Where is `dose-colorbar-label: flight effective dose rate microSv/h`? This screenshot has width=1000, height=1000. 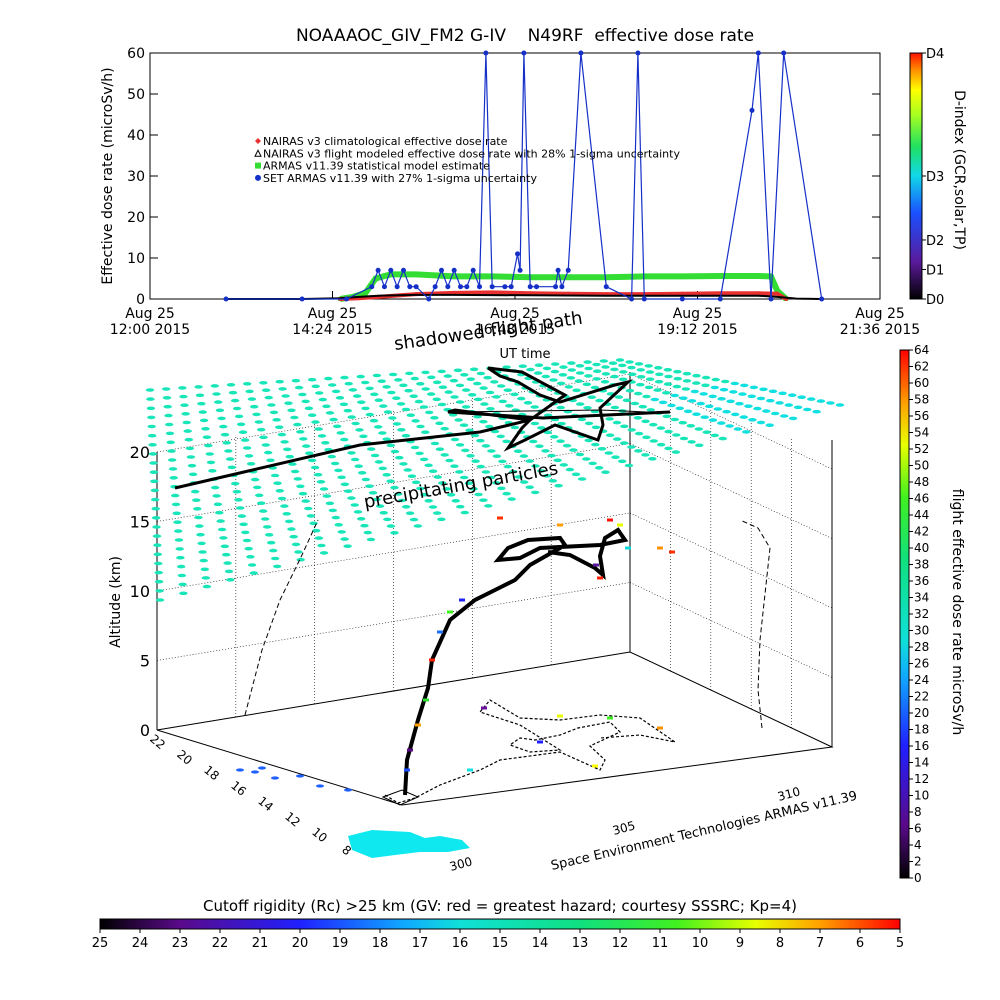 dose-colorbar-label: flight effective dose rate microSv/h is located at coordinates (957, 612).